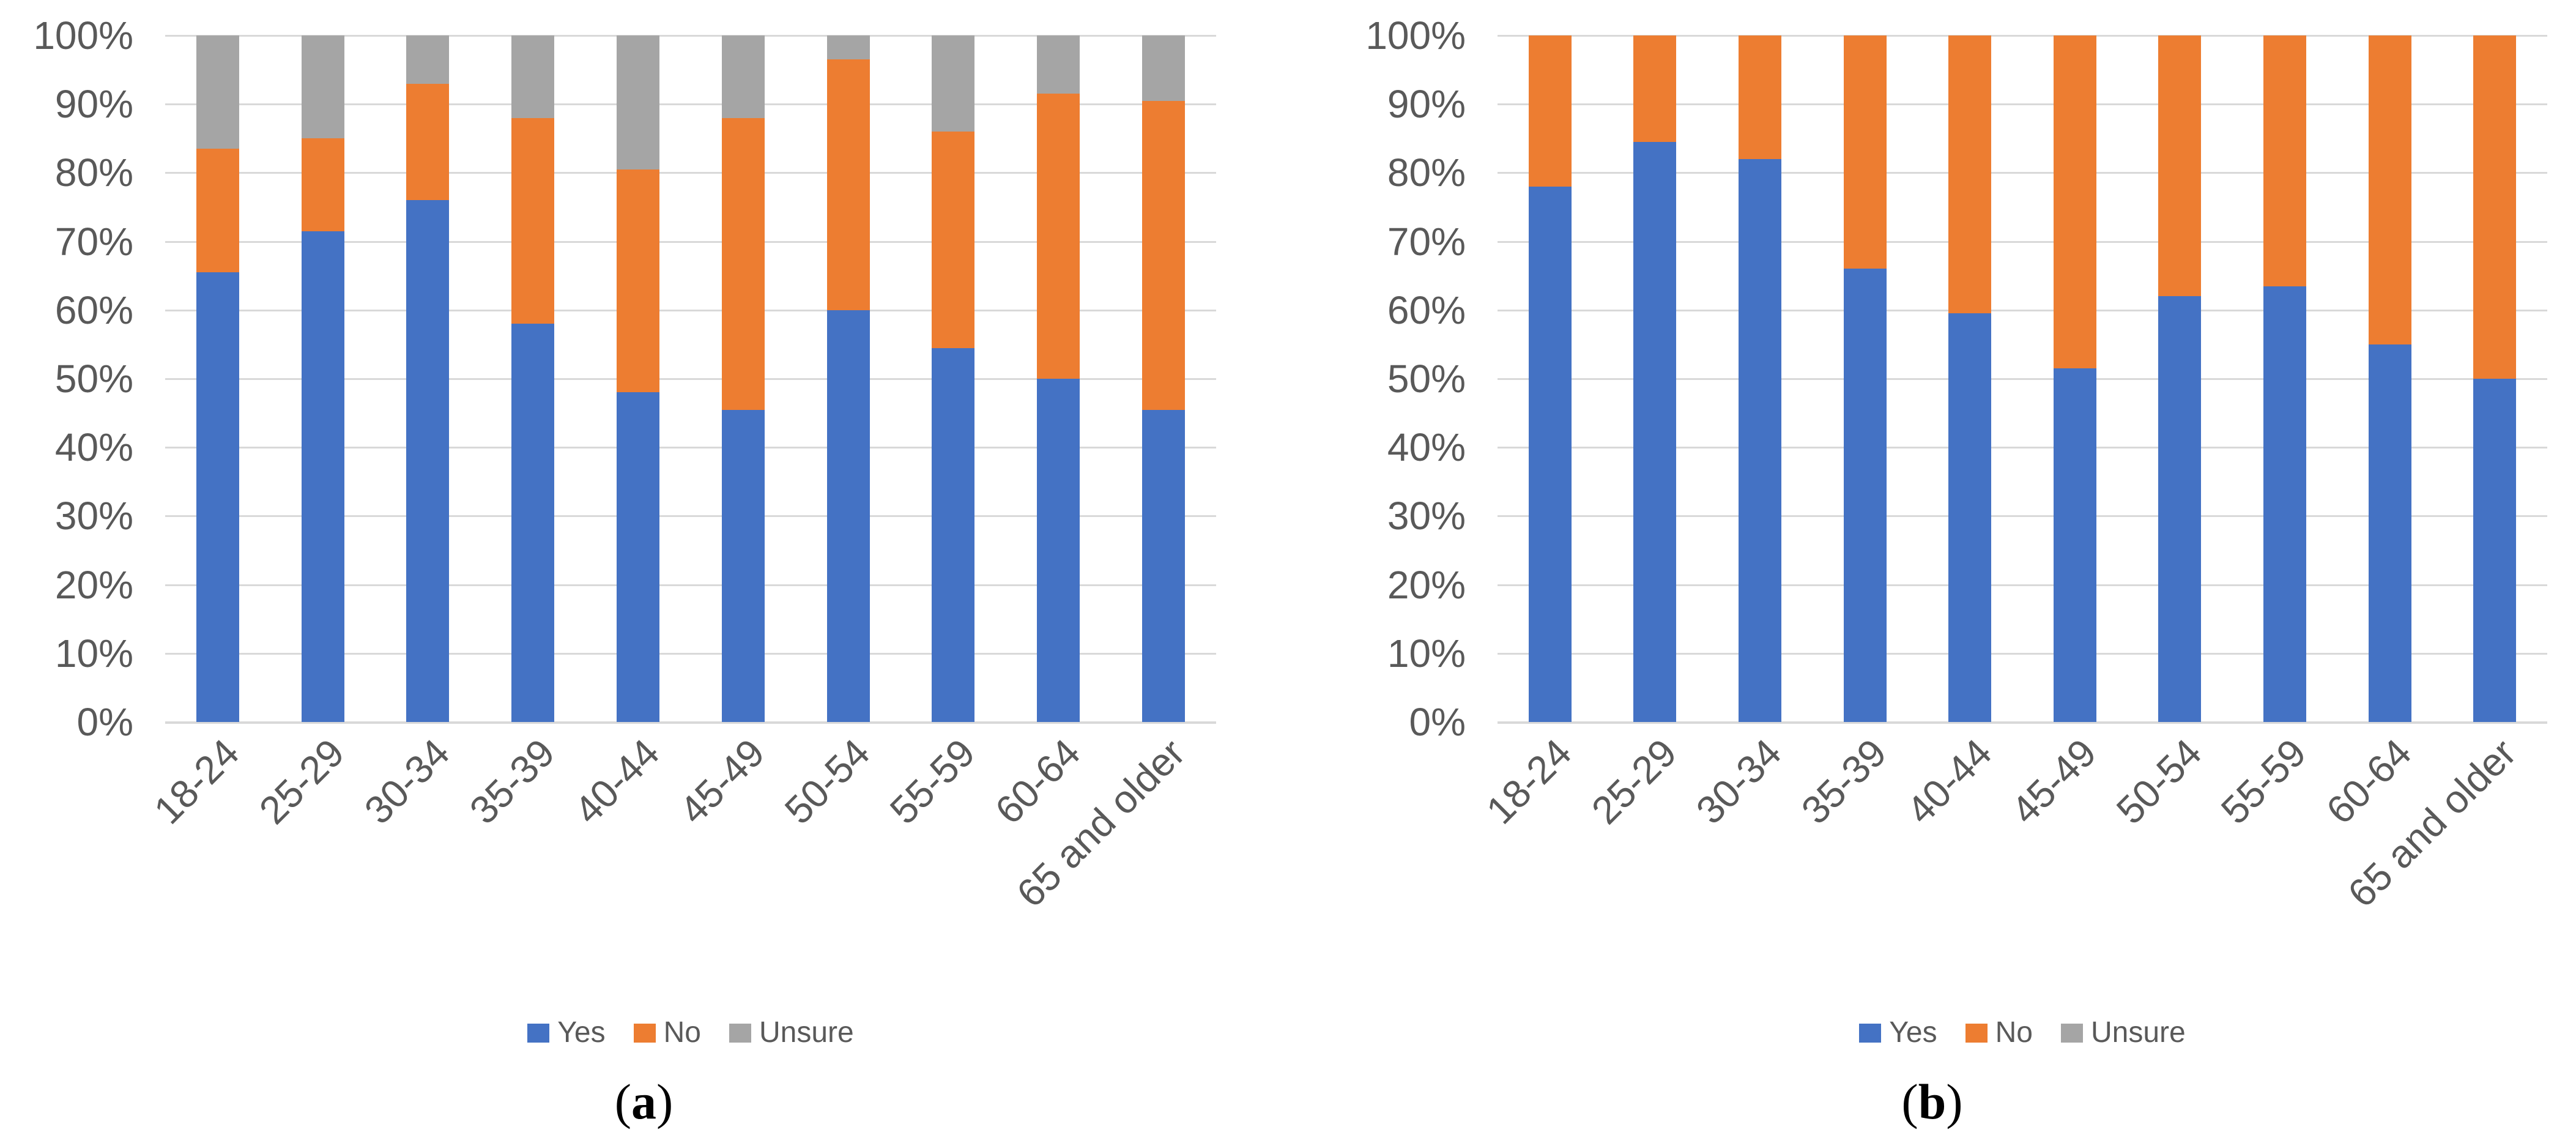 The height and width of the screenshot is (1146, 2576). Describe the element at coordinates (1426, 241) in the screenshot. I see `y-tick-label: 70%` at that location.